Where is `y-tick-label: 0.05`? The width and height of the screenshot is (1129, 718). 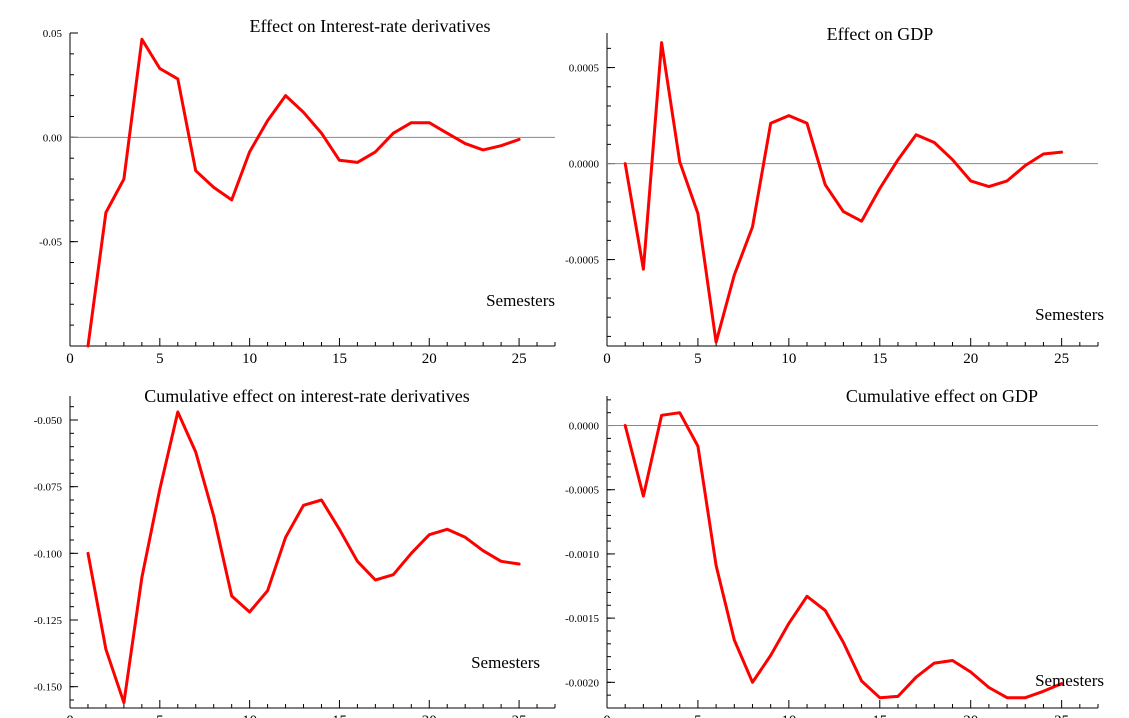 y-tick-label: 0.05 is located at coordinates (53, 34).